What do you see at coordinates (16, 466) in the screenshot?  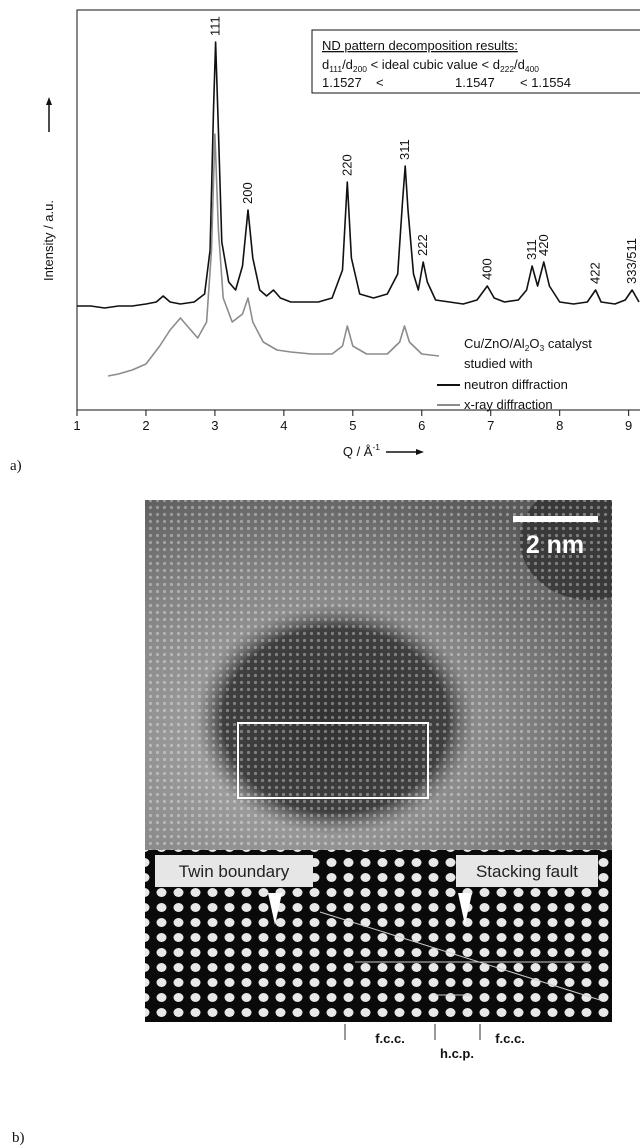 I see `panel-label: a)` at bounding box center [16, 466].